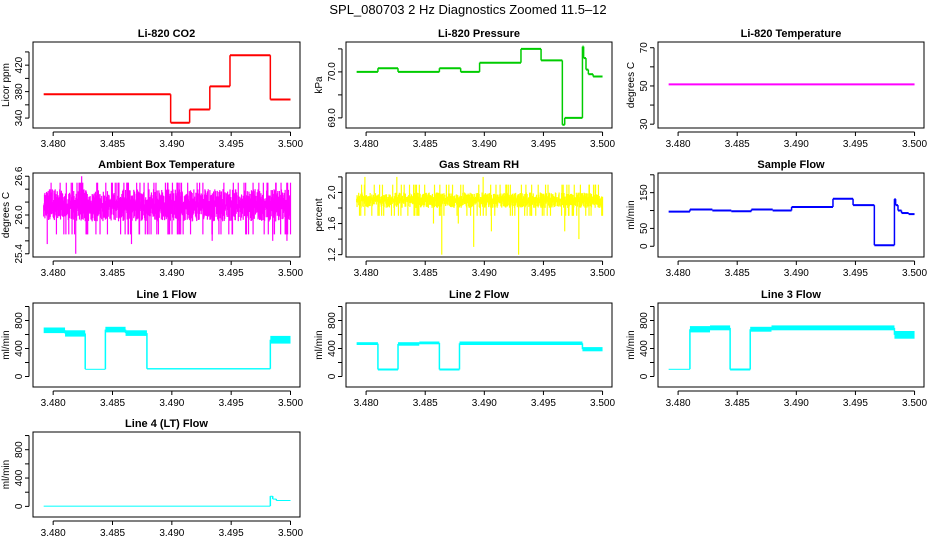 Image resolution: width=936 pixels, height=540 pixels. I want to click on y-tick-label: 150, so click(644, 192).